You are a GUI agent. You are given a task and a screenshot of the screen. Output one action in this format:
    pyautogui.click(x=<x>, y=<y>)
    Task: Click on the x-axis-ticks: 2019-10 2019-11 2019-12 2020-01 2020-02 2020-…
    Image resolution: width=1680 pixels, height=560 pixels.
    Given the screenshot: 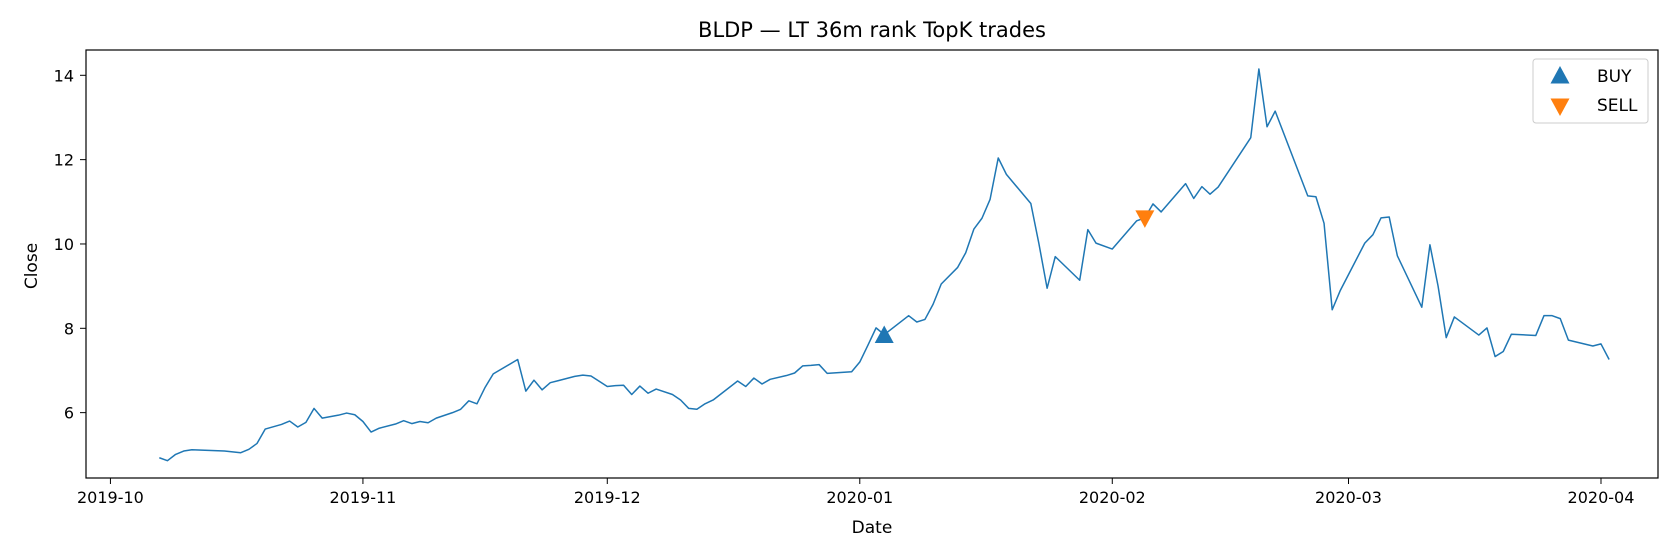 What is the action you would take?
    pyautogui.click(x=855, y=492)
    